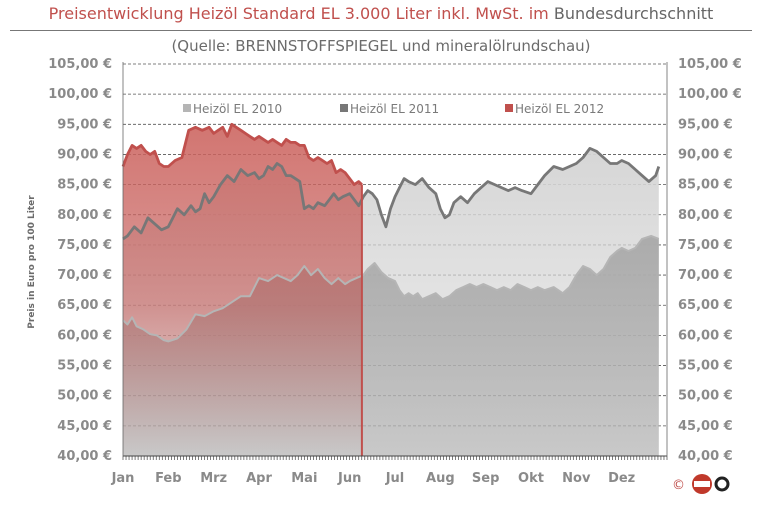 This screenshot has width=762, height=508. I want to click on y-tick-label-left: 90,00 €, so click(84, 154).